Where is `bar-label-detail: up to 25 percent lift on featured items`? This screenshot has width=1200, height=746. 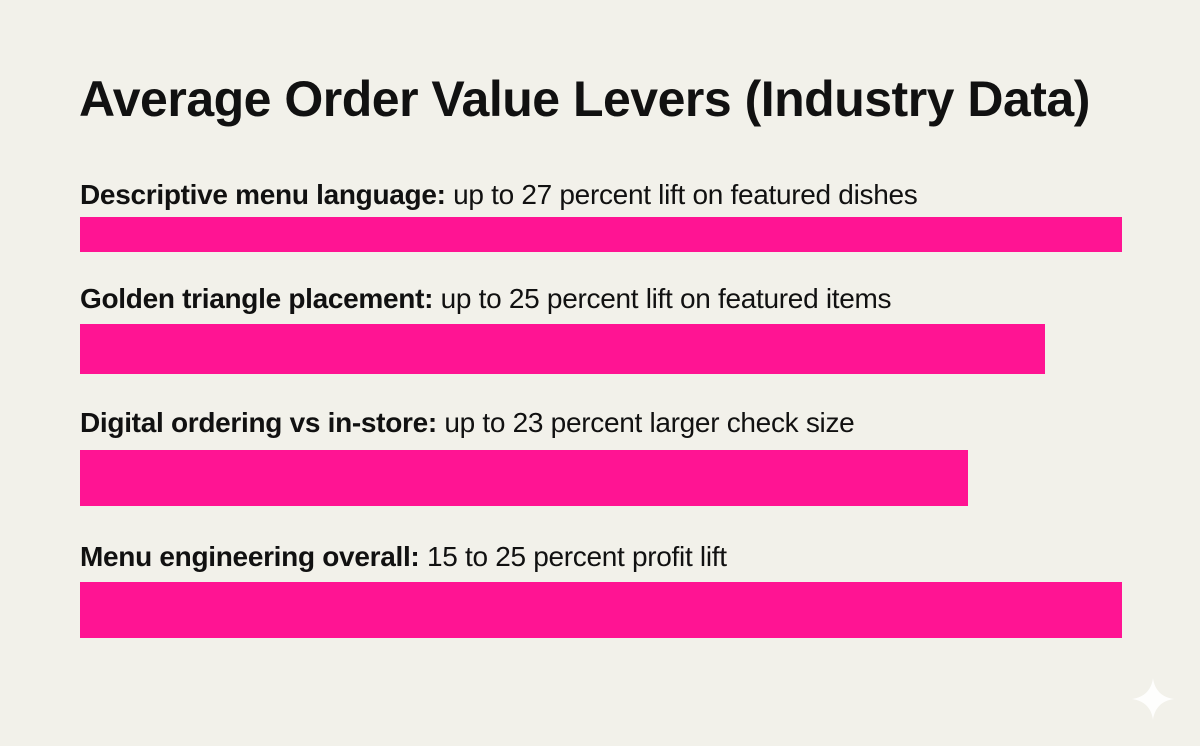 bar-label-detail: up to 25 percent lift on featured items is located at coordinates (666, 298).